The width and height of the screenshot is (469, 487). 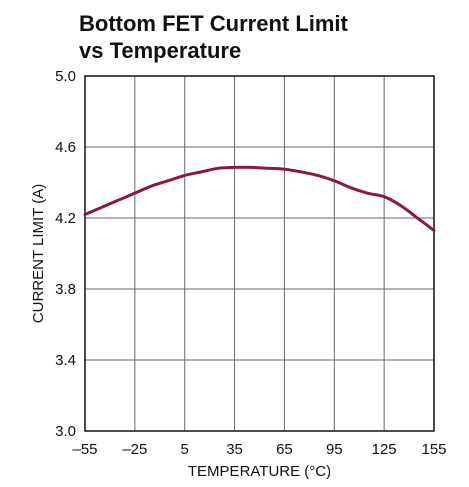 What do you see at coordinates (284, 449) in the screenshot?
I see `x-tick-label: 65` at bounding box center [284, 449].